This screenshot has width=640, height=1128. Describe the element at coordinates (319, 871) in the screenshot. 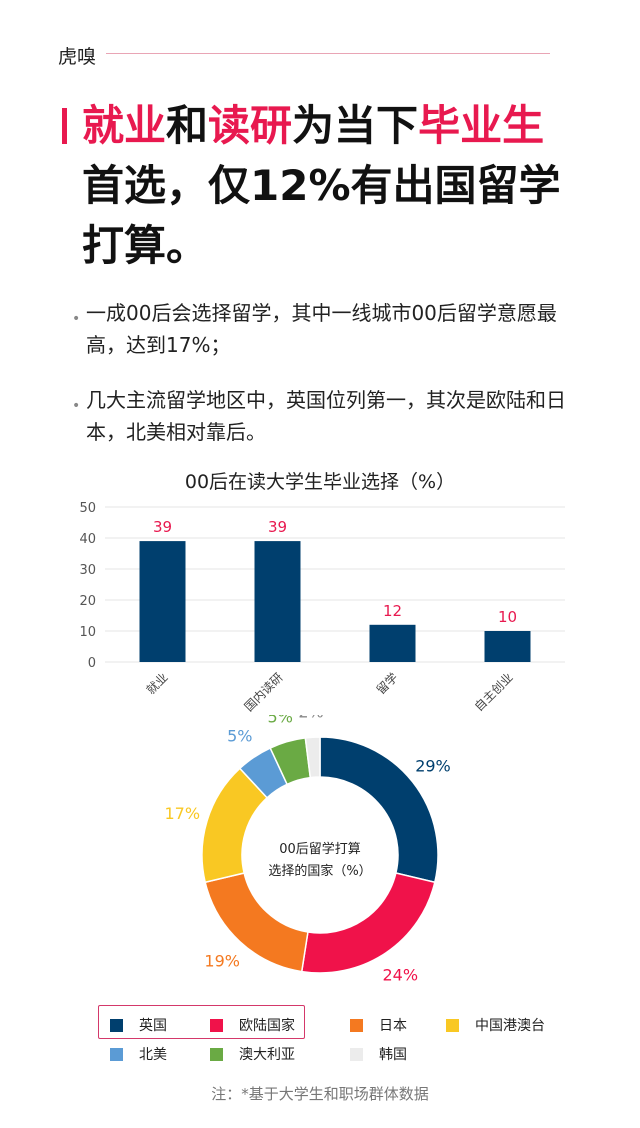

I see `donut-center-title: 选择的国家（%）` at that location.